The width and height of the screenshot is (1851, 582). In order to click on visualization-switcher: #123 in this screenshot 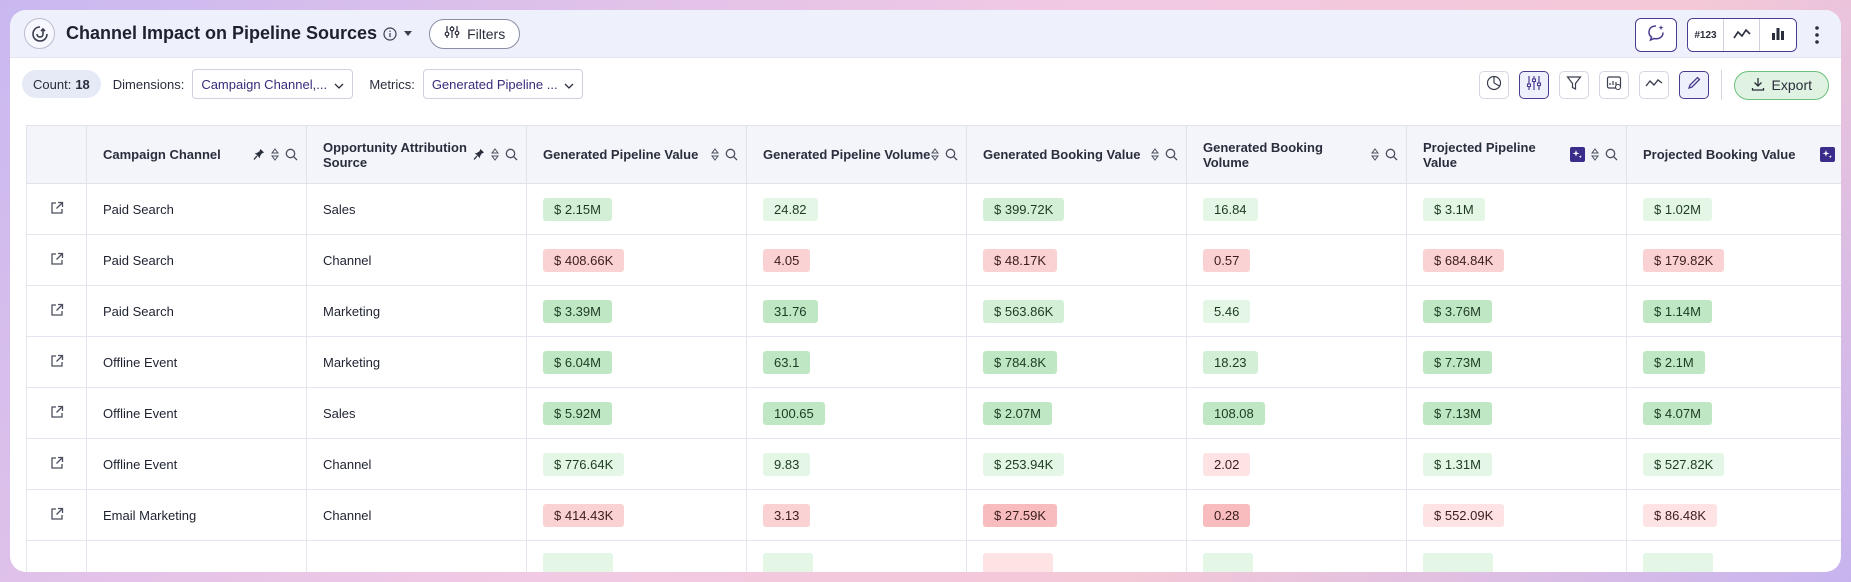, I will do `click(1742, 35)`.